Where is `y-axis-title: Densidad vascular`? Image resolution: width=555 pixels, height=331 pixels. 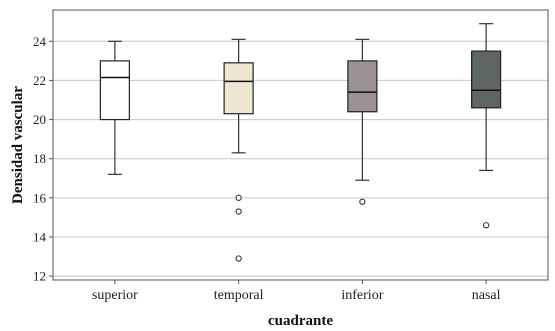
y-axis-title: Densidad vascular is located at coordinates (18, 145).